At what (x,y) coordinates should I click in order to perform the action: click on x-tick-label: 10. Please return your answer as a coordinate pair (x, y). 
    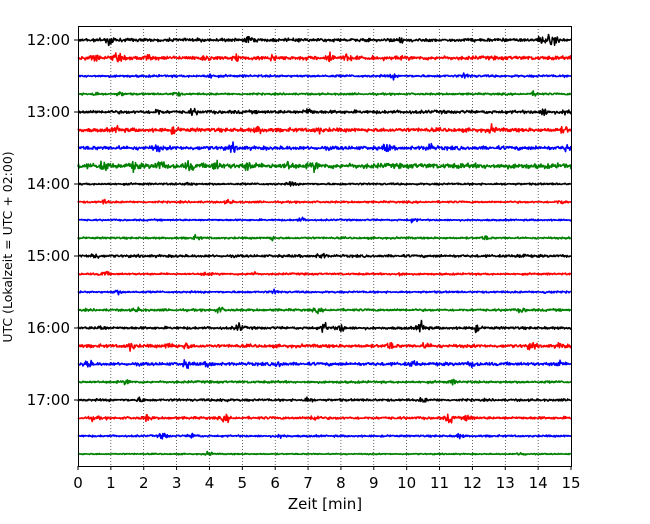
    Looking at the image, I should click on (406, 483).